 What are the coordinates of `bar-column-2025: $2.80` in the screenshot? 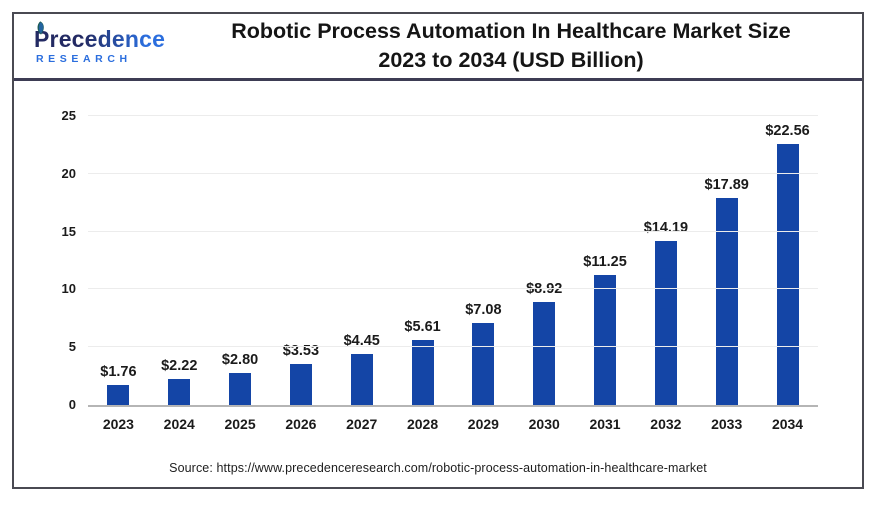 It's located at (240, 261).